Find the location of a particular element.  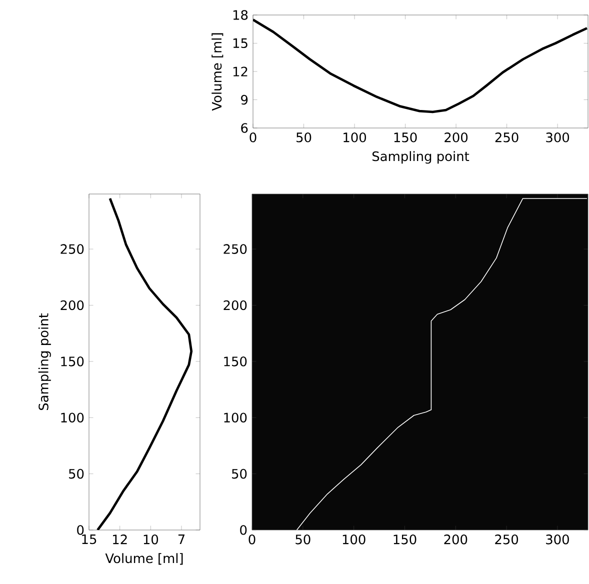

x-axis-title: Sampling point is located at coordinates (421, 157).